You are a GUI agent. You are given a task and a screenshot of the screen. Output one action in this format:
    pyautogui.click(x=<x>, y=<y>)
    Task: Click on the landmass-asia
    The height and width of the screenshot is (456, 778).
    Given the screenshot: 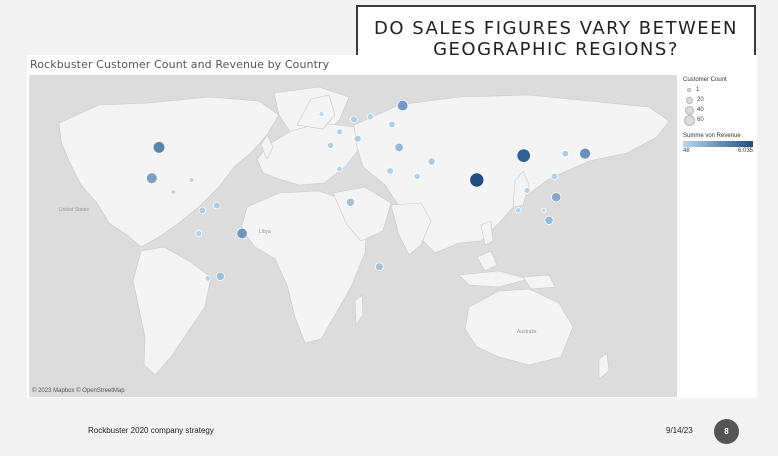 What is the action you would take?
    pyautogui.click(x=511, y=174)
    